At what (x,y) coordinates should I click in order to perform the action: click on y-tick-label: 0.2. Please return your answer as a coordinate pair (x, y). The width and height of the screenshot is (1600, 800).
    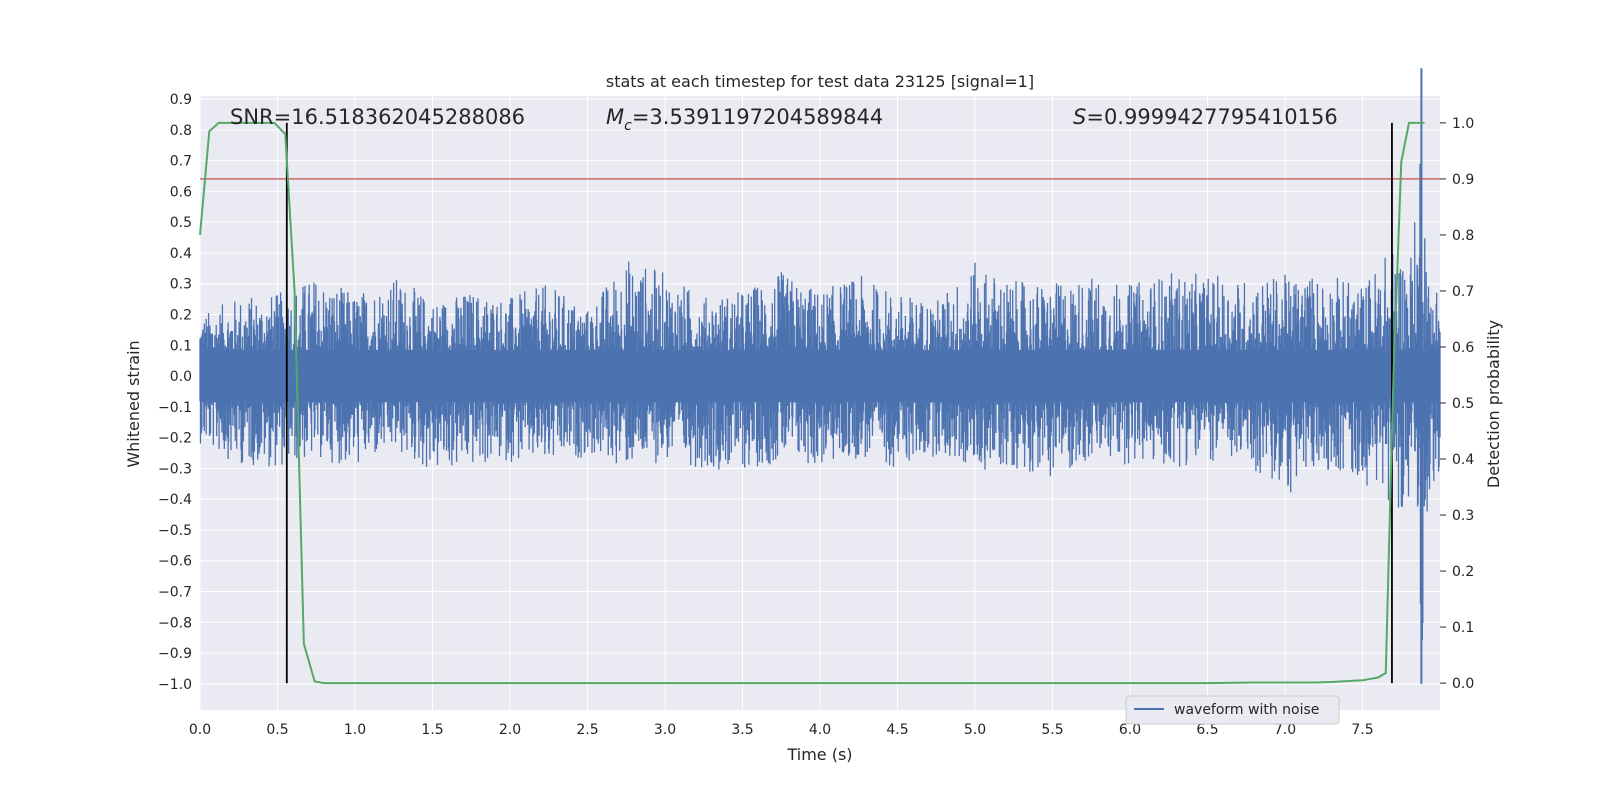
    Looking at the image, I should click on (181, 316).